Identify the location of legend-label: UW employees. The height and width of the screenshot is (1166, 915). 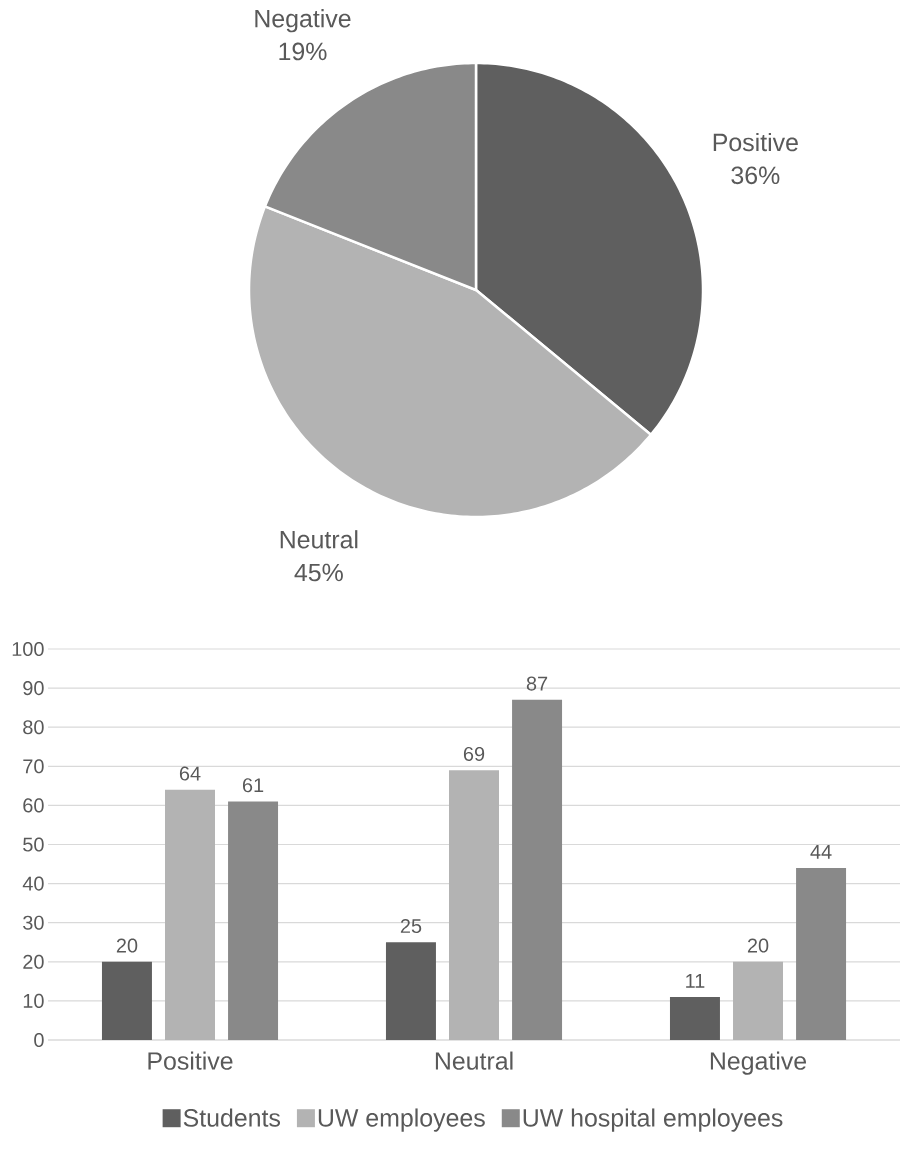
(401, 1120).